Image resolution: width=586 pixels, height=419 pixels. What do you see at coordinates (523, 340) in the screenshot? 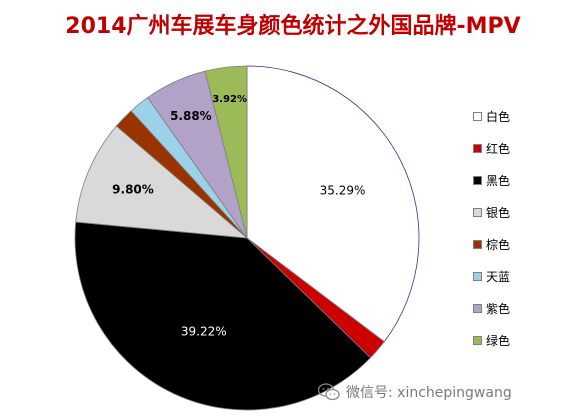
I see `legend-item-7: 绿色` at bounding box center [523, 340].